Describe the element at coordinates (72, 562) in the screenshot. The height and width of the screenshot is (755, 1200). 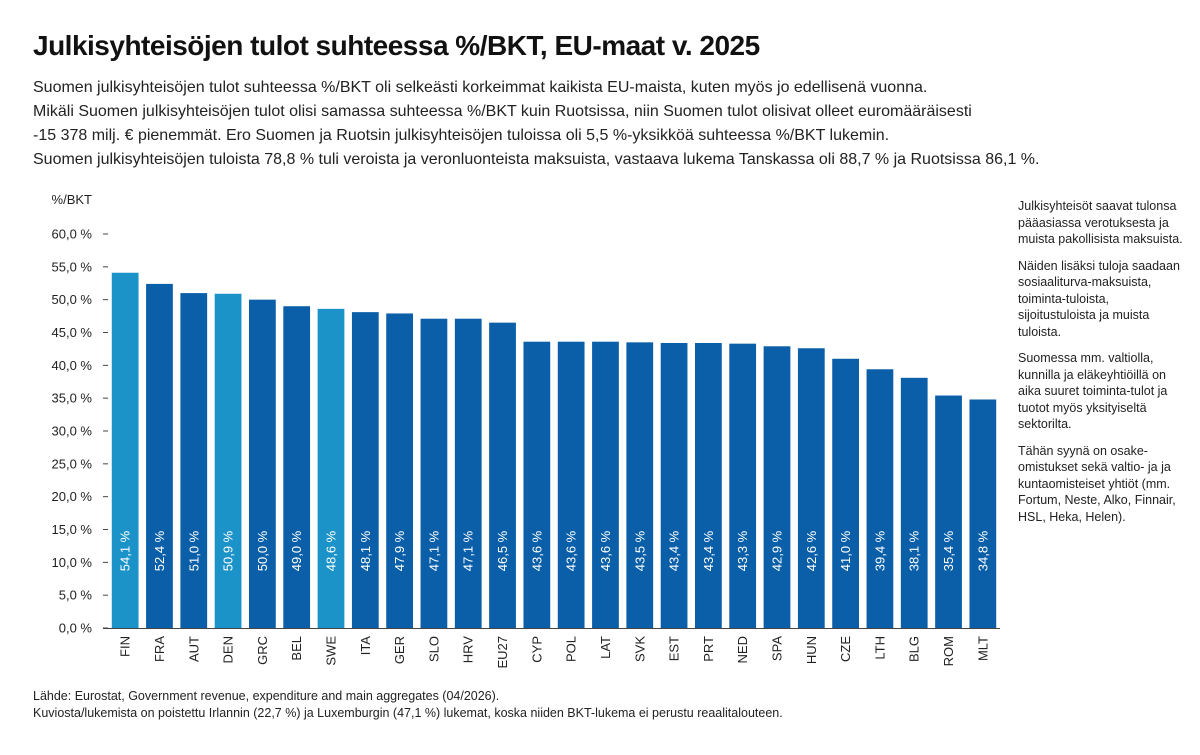
I see `y-tick-label: 10,0 %` at that location.